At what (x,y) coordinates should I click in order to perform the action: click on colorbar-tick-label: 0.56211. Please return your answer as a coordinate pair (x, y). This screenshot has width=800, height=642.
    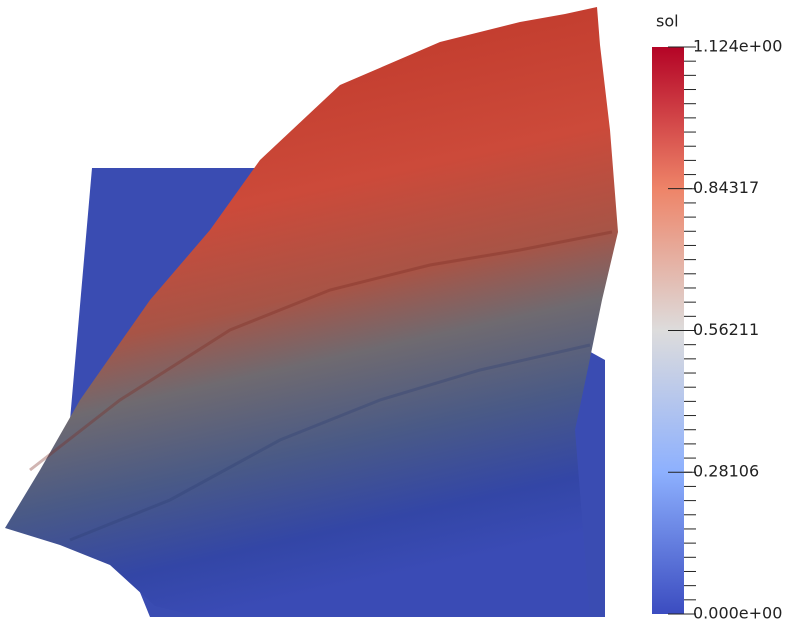
    Looking at the image, I should click on (726, 329).